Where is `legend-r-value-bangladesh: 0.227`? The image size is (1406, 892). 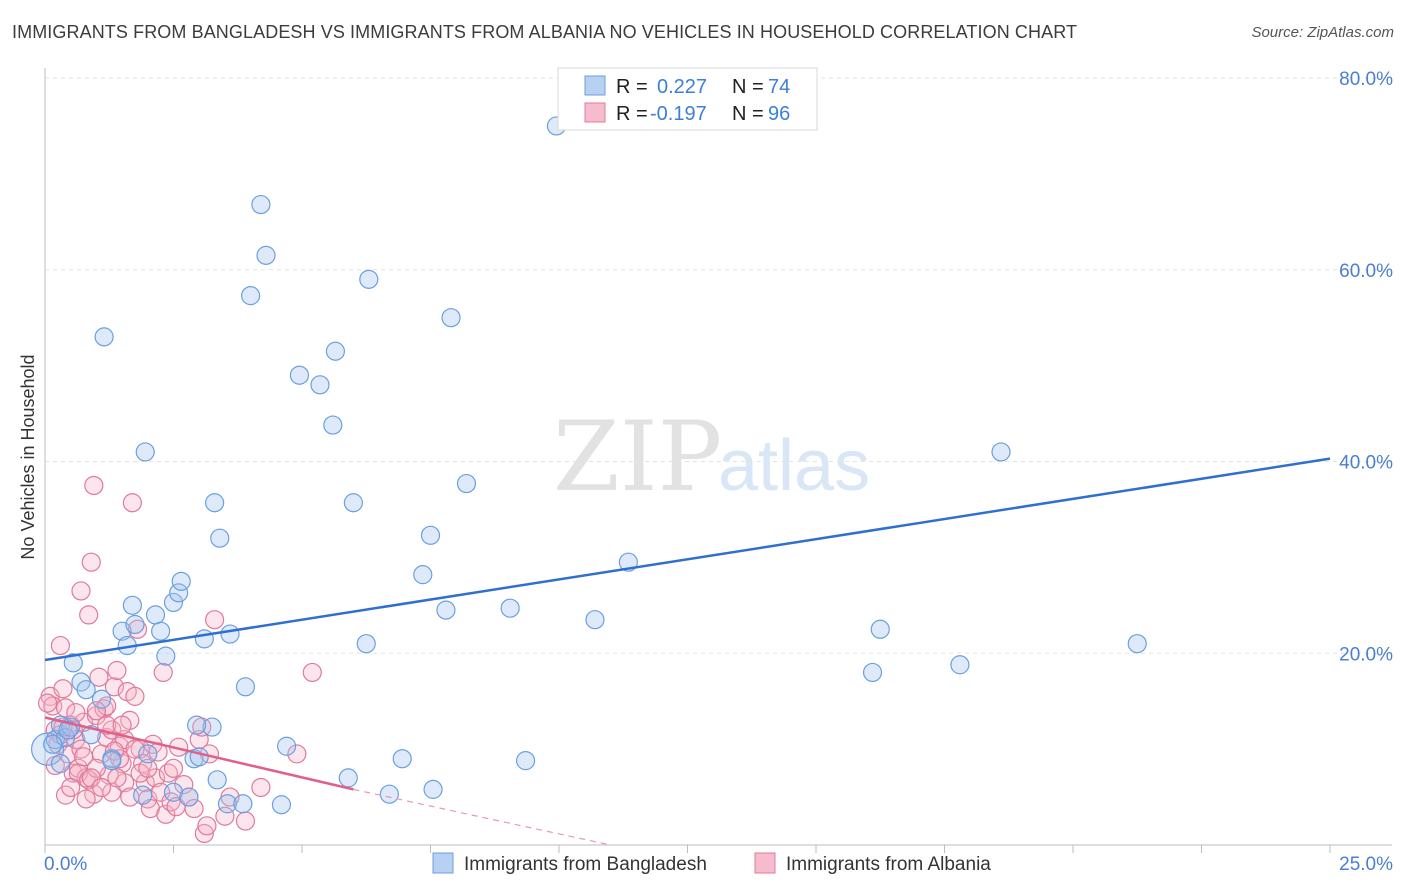 legend-r-value-bangladesh: 0.227 is located at coordinates (682, 87).